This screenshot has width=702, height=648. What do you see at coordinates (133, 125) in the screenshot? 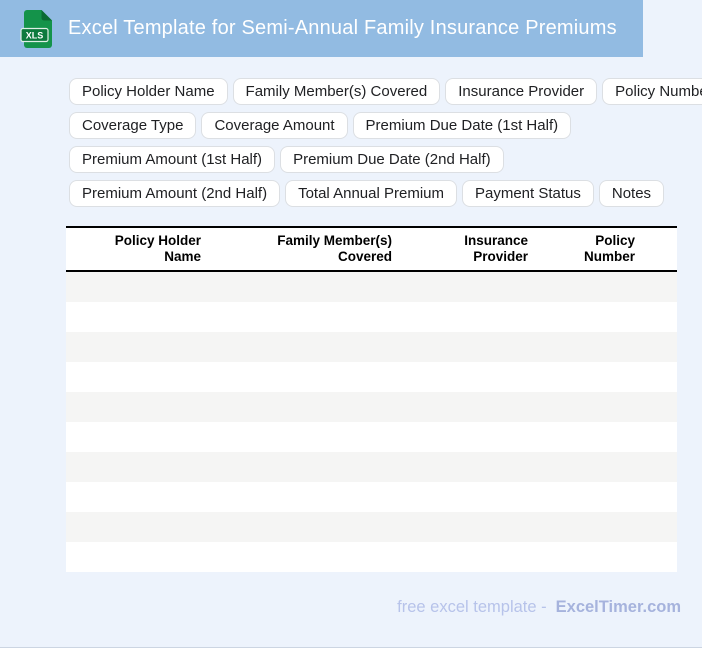
I see `chip-coverage-type: Coverage Type` at bounding box center [133, 125].